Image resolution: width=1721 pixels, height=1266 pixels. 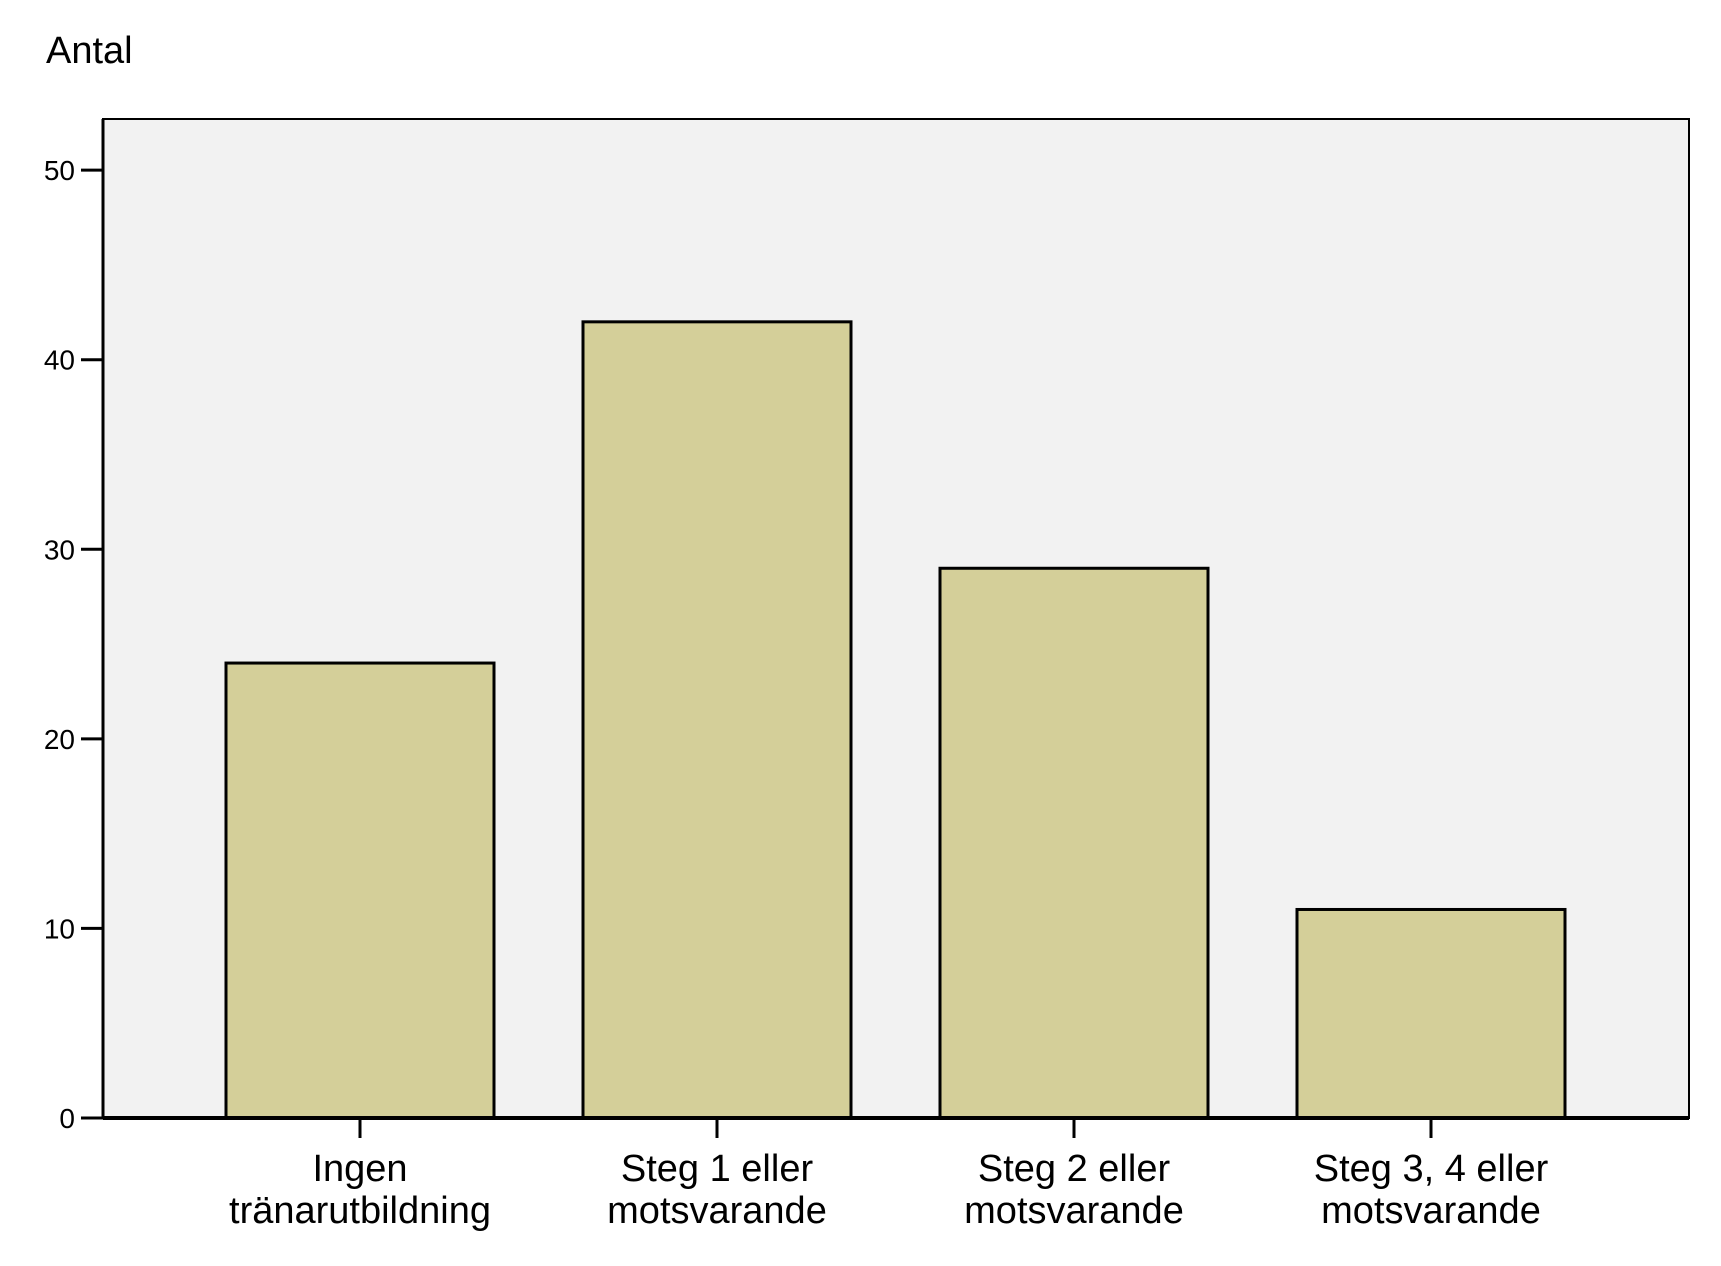 I want to click on x-tick-label: Steg 1 eller, so click(x=717, y=1169).